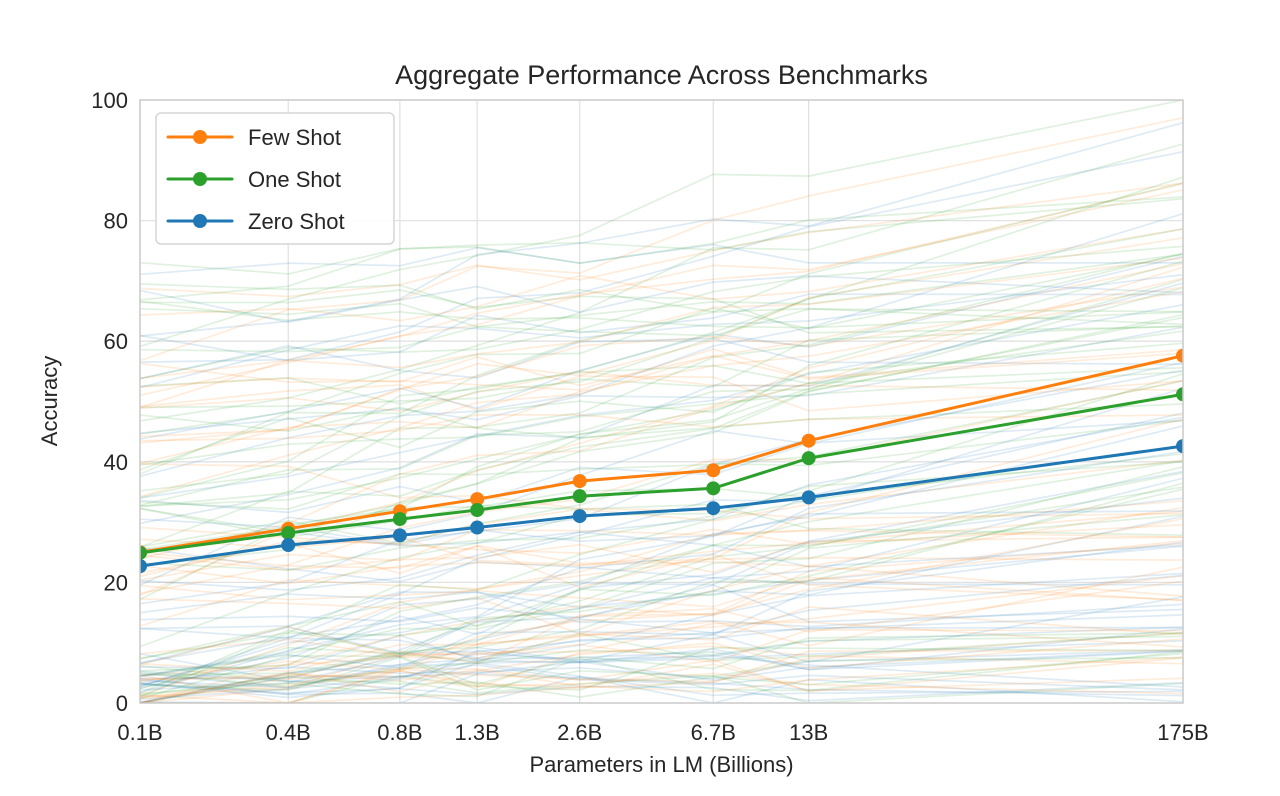 This screenshot has width=1280, height=796. What do you see at coordinates (662, 732) in the screenshot?
I see `x-axis-ticks: 0.1B 0.4B 0.8B 1.3B 2.6B 6.7B 13B 175B` at bounding box center [662, 732].